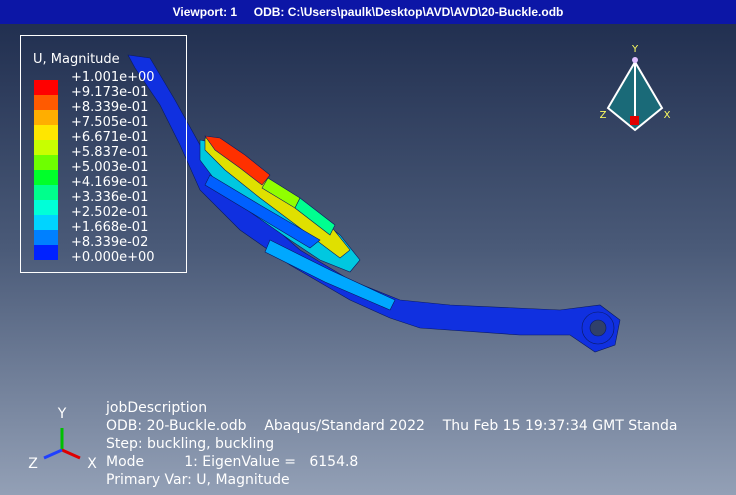 The height and width of the screenshot is (495, 736). I want to click on legend-label: +1.668e-01, so click(110, 227).